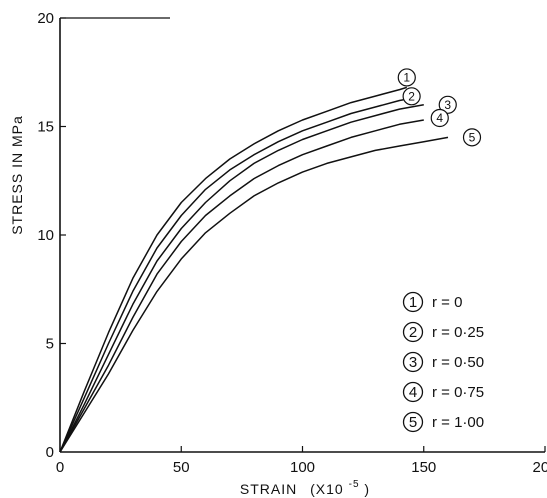 The height and width of the screenshot is (498, 547). I want to click on series-end-markers: 1 2 34 5, so click(439, 107).